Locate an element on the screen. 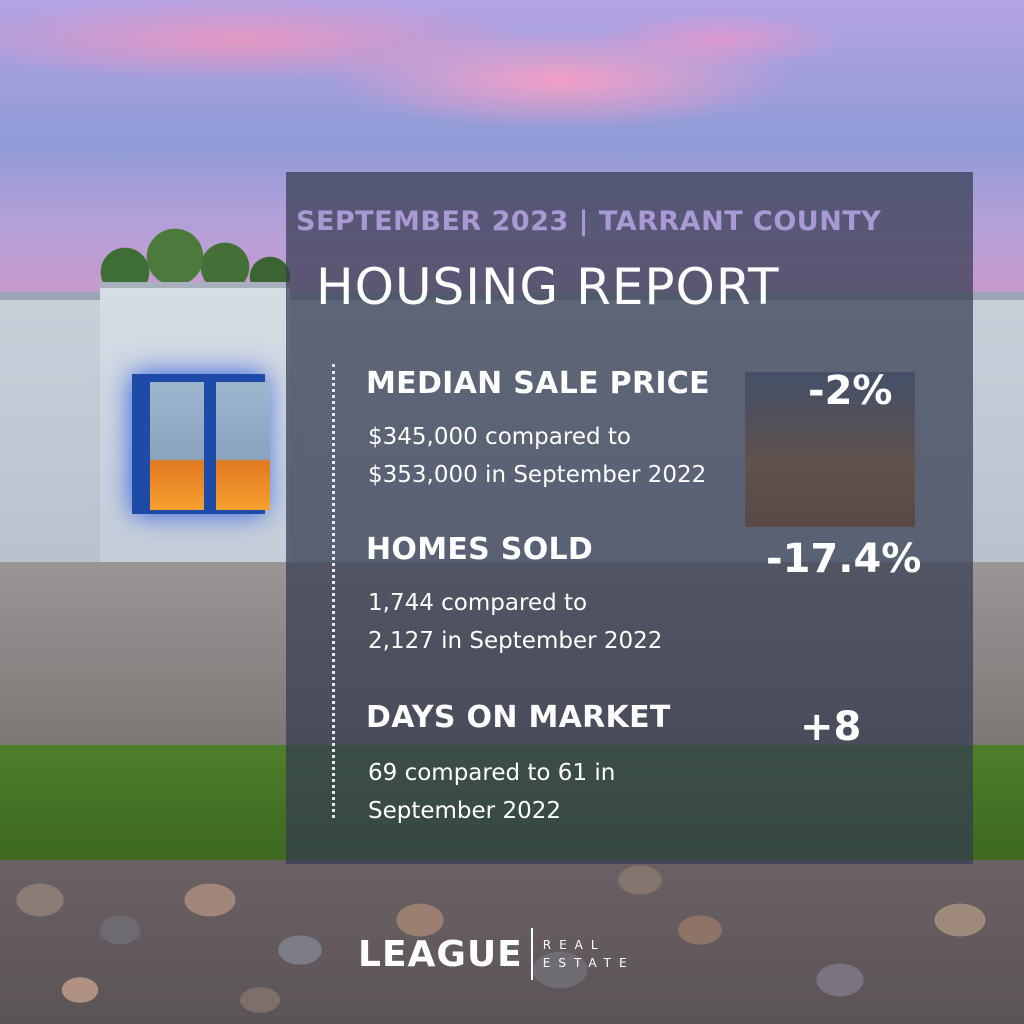 The width and height of the screenshot is (1024, 1024). stat-desc-days-on-market: 69 compared to 61 in September 2022 is located at coordinates (593, 792).